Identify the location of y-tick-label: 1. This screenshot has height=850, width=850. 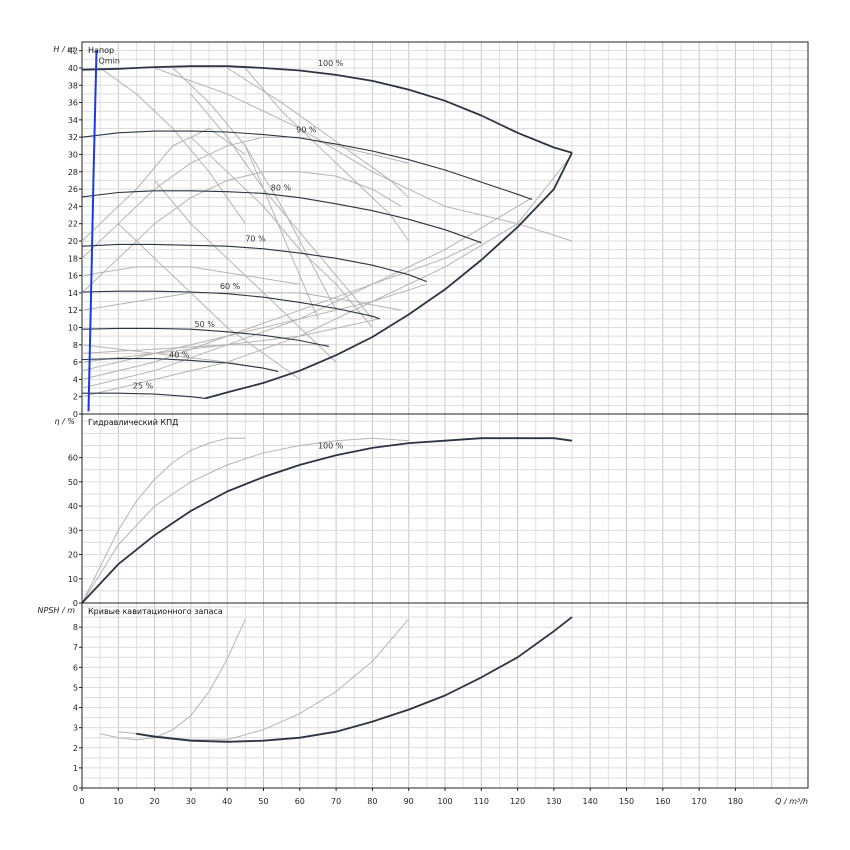
(75, 768).